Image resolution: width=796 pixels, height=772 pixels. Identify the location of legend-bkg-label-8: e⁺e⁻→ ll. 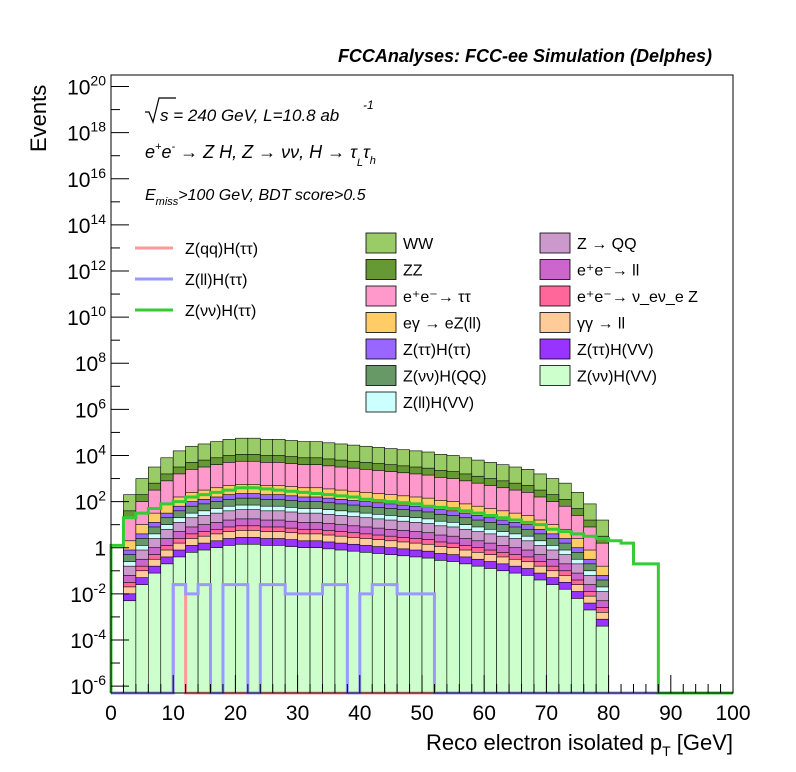
(608, 271).